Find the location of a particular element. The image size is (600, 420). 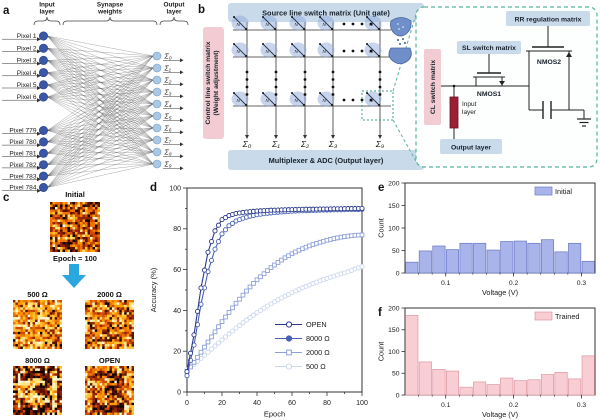

y-axis-title: Accuracy (%) is located at coordinates (153, 289).